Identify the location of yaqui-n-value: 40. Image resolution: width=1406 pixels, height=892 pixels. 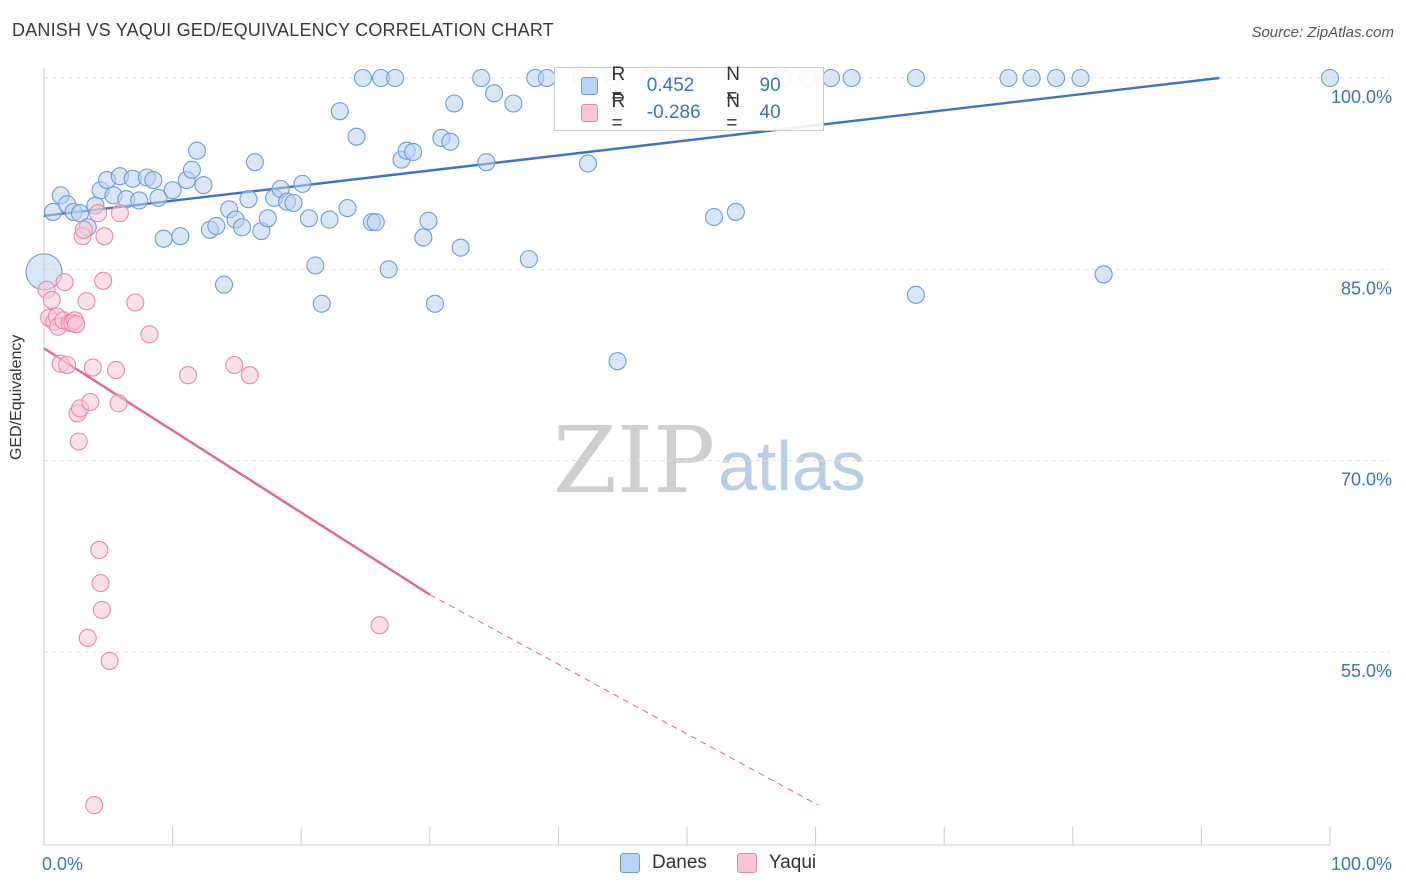
(770, 112).